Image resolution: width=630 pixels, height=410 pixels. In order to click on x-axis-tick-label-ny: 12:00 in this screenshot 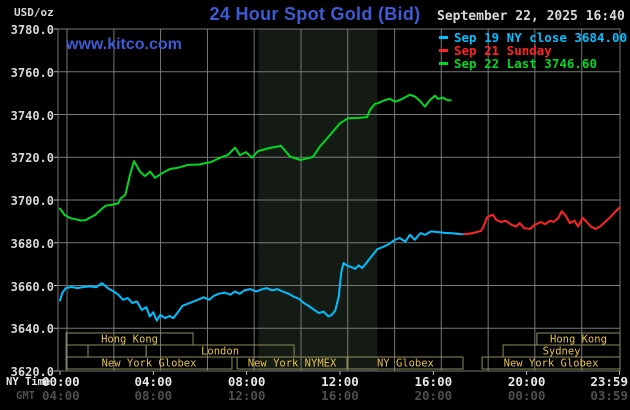, I will do `click(340, 381)`.